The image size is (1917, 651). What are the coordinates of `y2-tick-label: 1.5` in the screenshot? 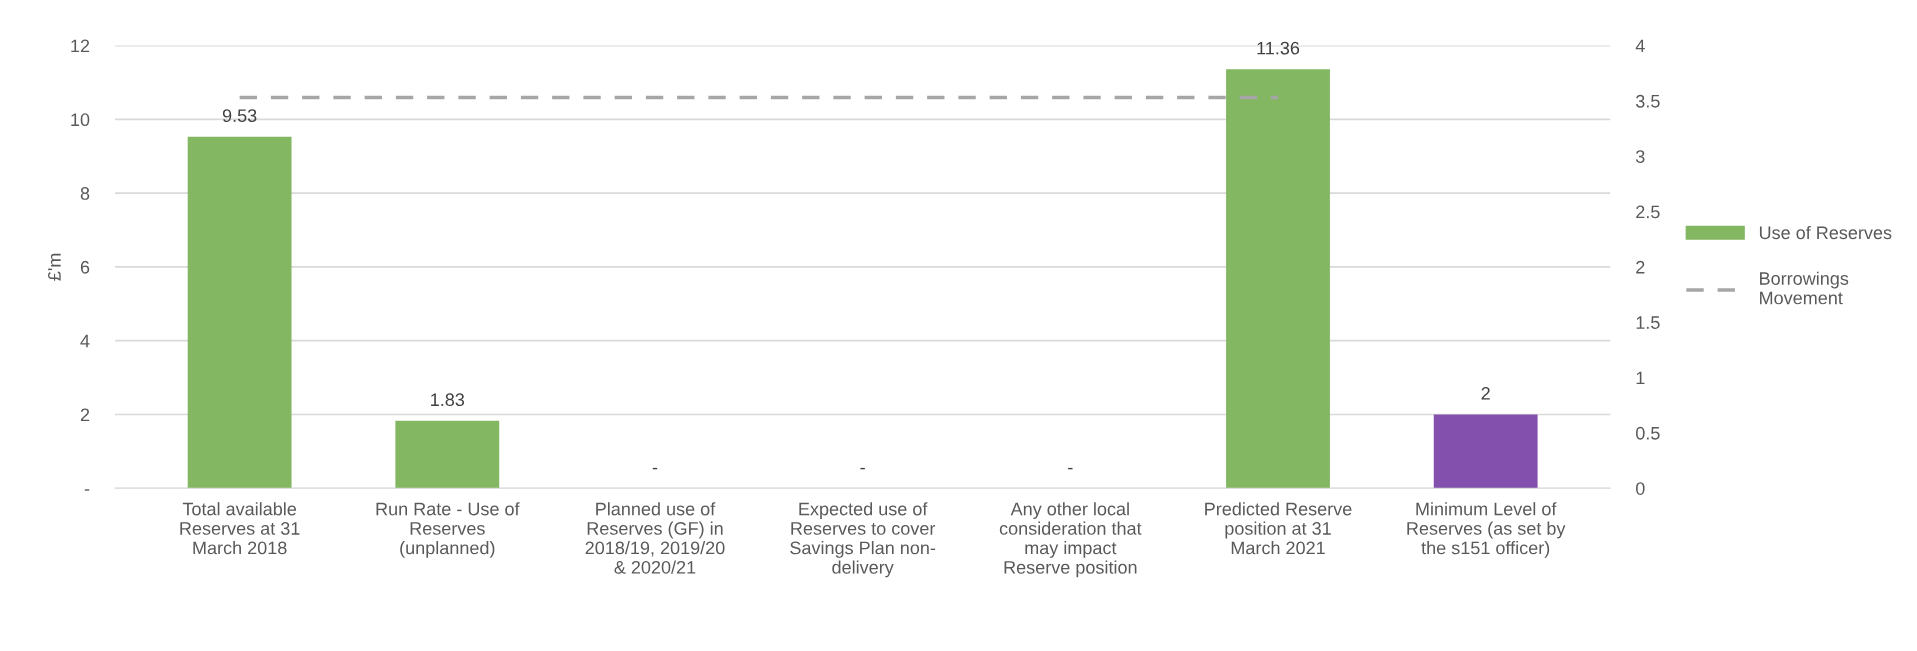 It's located at (1648, 322).